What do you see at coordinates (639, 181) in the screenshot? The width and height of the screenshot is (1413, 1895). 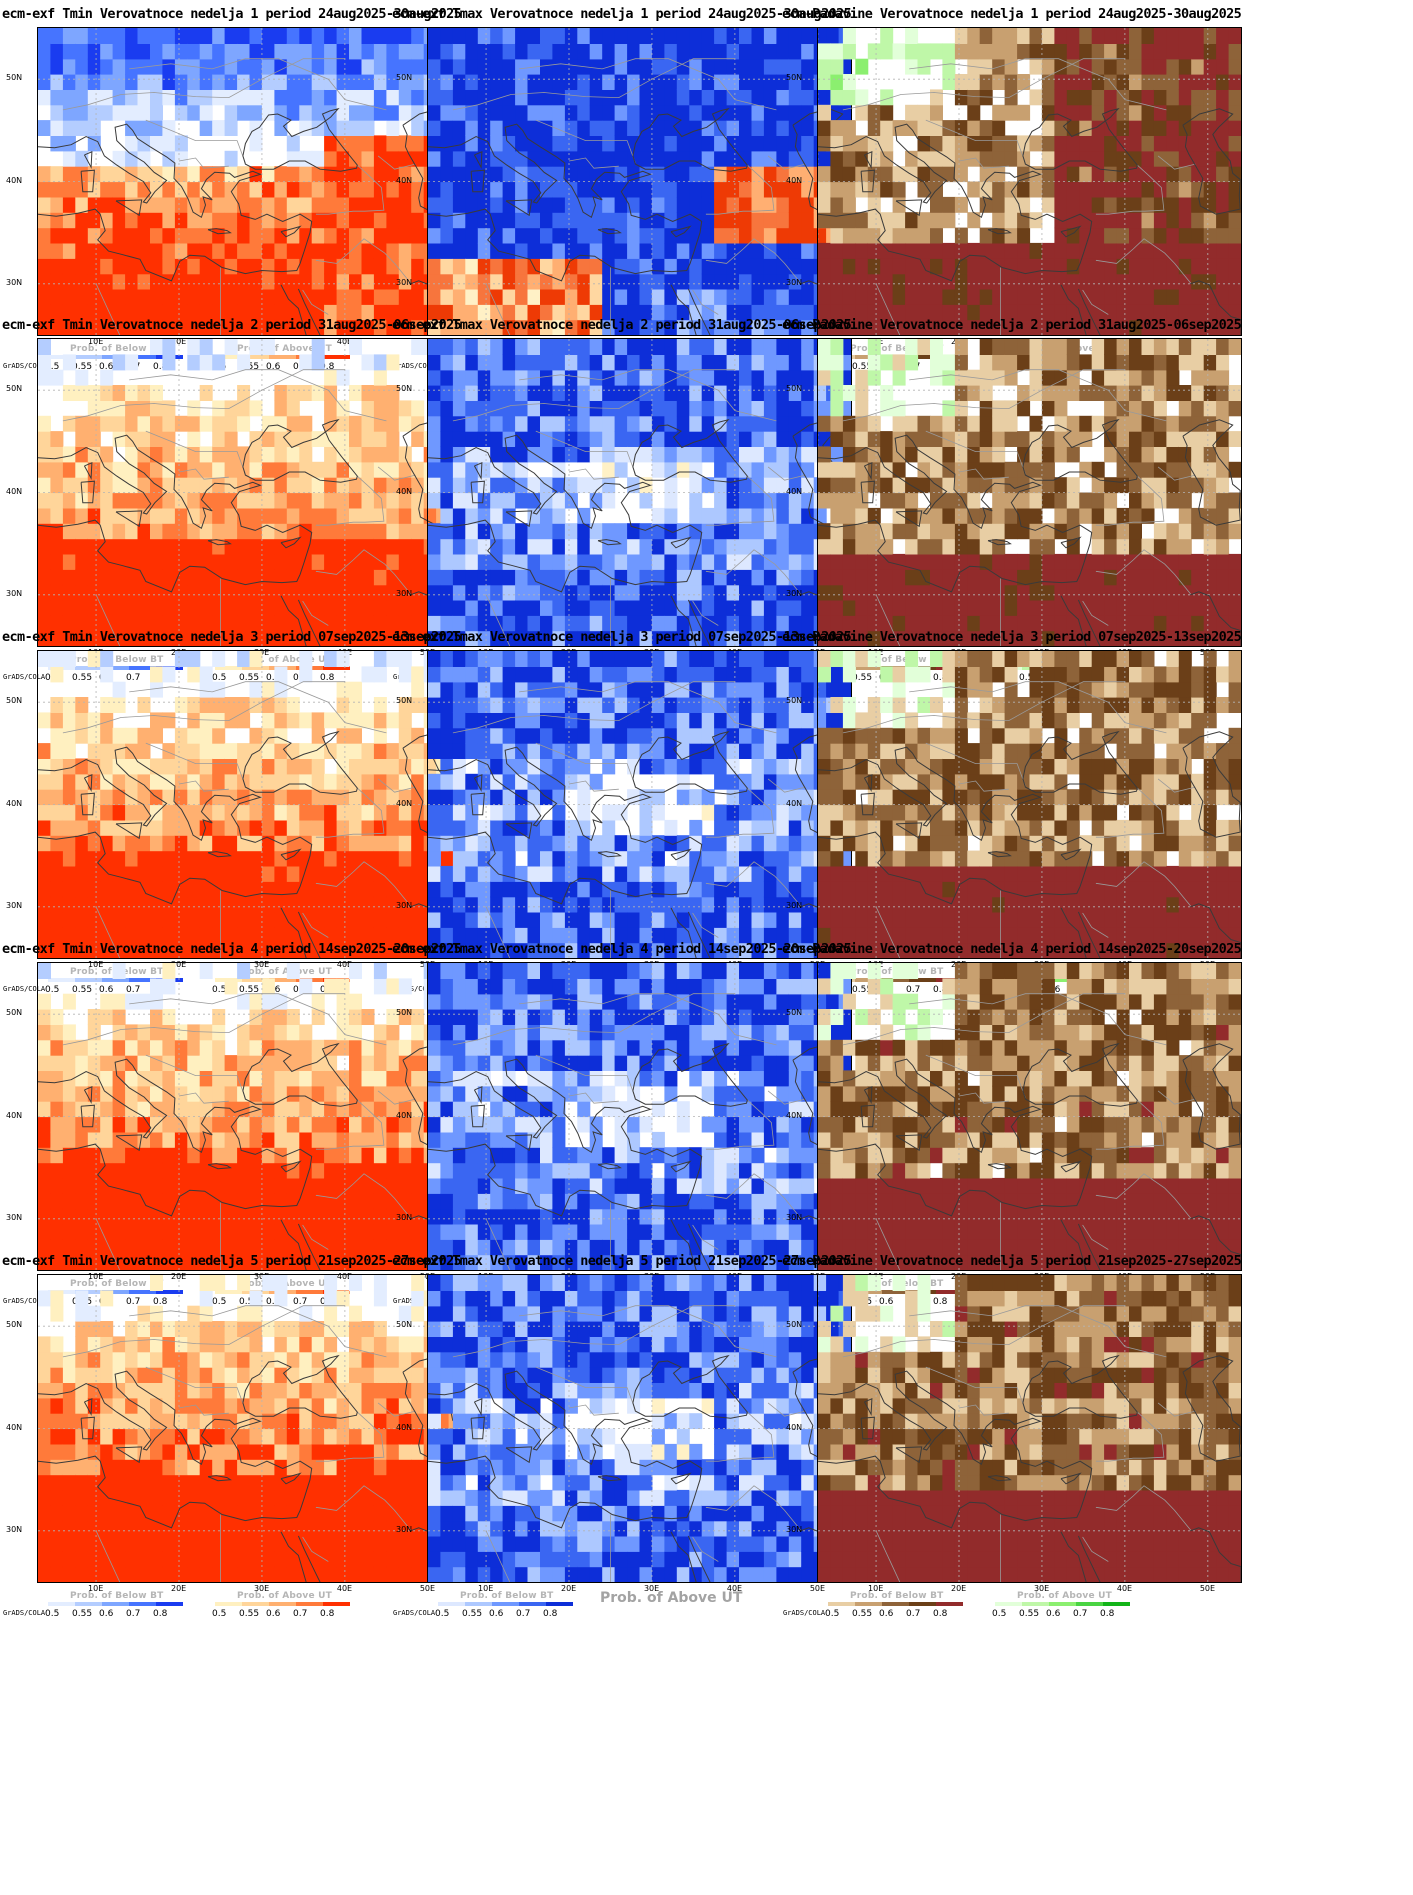 I see `map-canvas` at bounding box center [639, 181].